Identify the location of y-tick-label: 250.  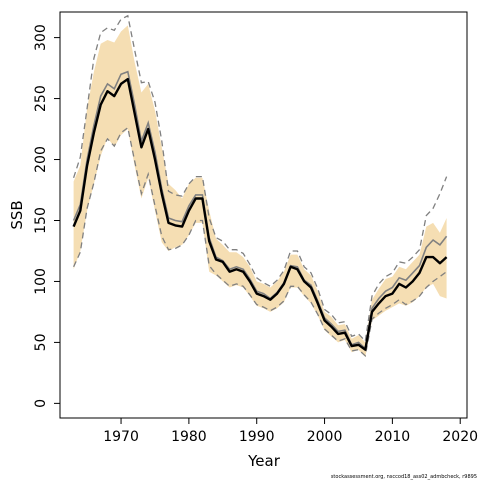
(41, 98).